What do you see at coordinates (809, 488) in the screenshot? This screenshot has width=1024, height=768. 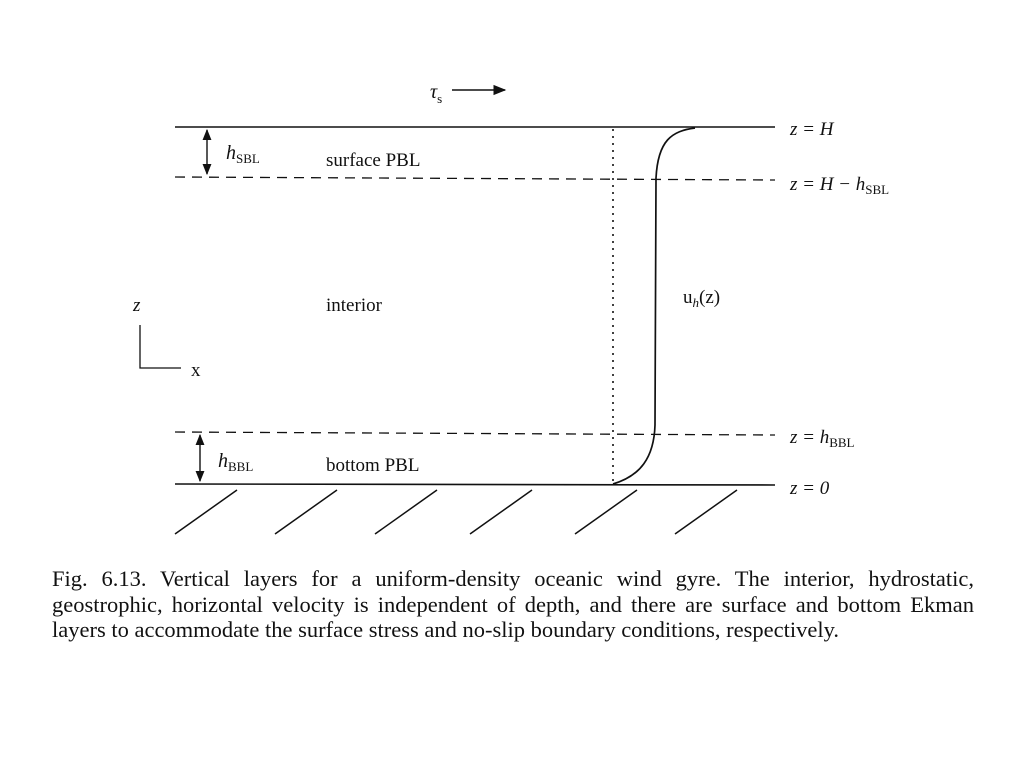 I see `level-label-bottom: z = 0` at bounding box center [809, 488].